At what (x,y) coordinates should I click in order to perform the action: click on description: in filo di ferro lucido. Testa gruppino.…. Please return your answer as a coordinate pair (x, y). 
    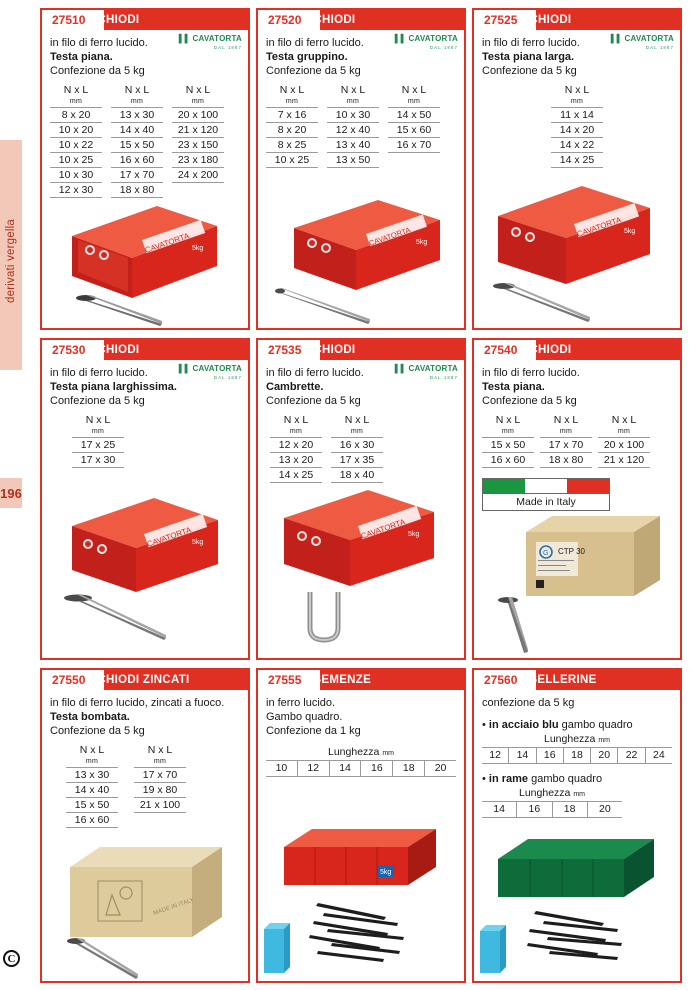
    Looking at the image, I should click on (315, 57).